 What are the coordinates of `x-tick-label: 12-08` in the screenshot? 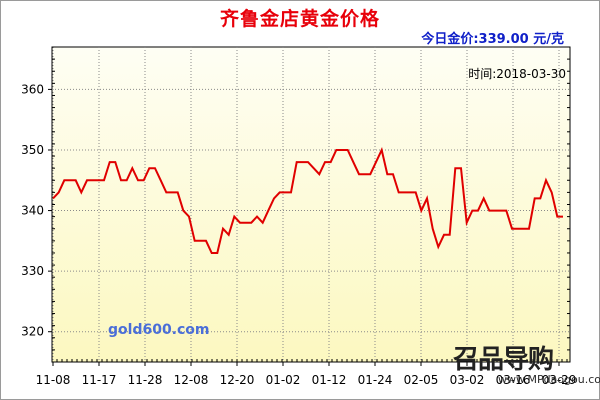 It's located at (191, 380).